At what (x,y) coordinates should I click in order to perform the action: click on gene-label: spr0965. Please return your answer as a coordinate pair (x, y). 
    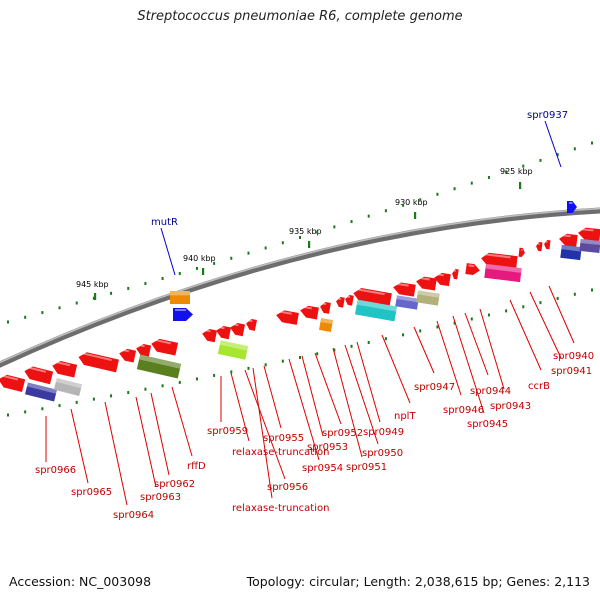
    Looking at the image, I should click on (91, 492).